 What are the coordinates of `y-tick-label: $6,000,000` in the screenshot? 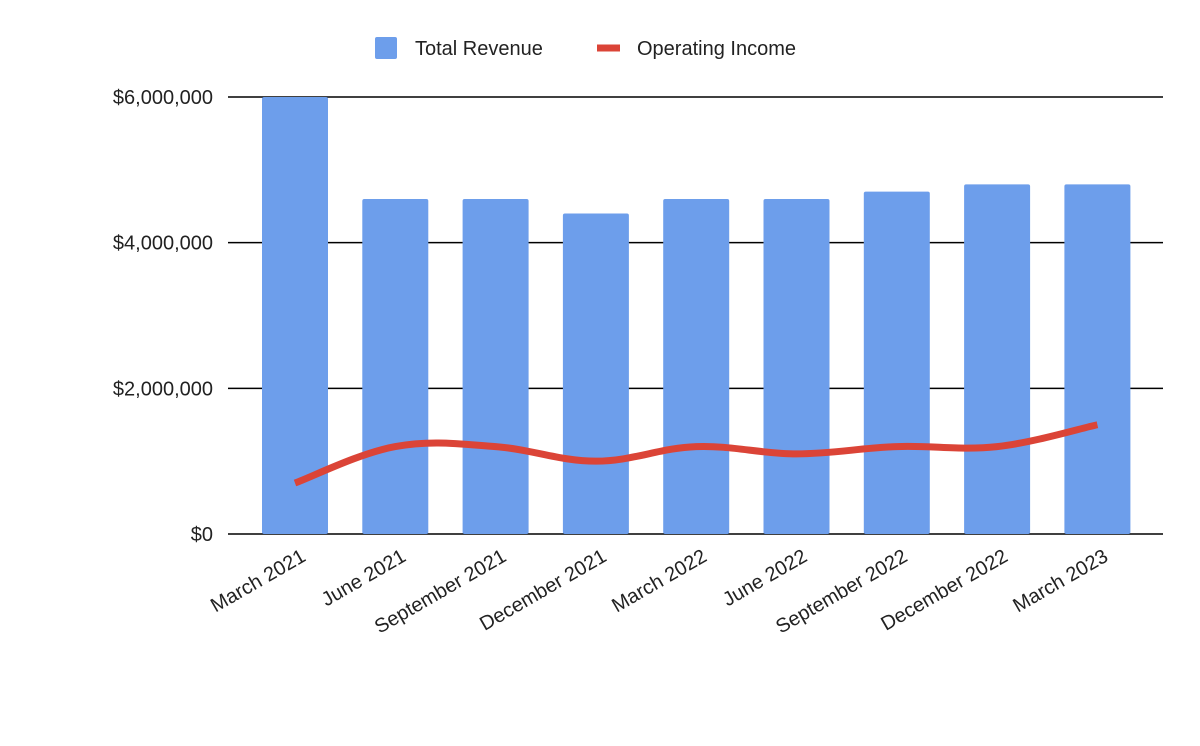 It's located at (163, 98).